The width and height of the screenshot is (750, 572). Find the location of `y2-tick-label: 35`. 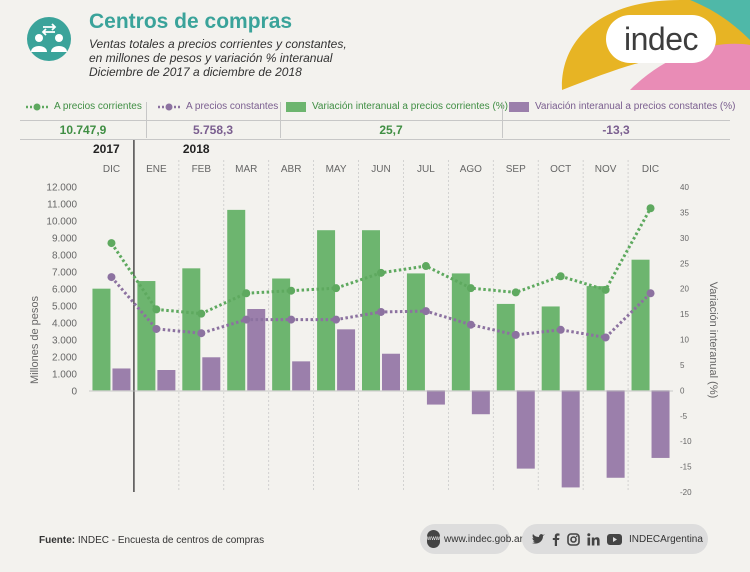

y2-tick-label: 35 is located at coordinates (684, 212).